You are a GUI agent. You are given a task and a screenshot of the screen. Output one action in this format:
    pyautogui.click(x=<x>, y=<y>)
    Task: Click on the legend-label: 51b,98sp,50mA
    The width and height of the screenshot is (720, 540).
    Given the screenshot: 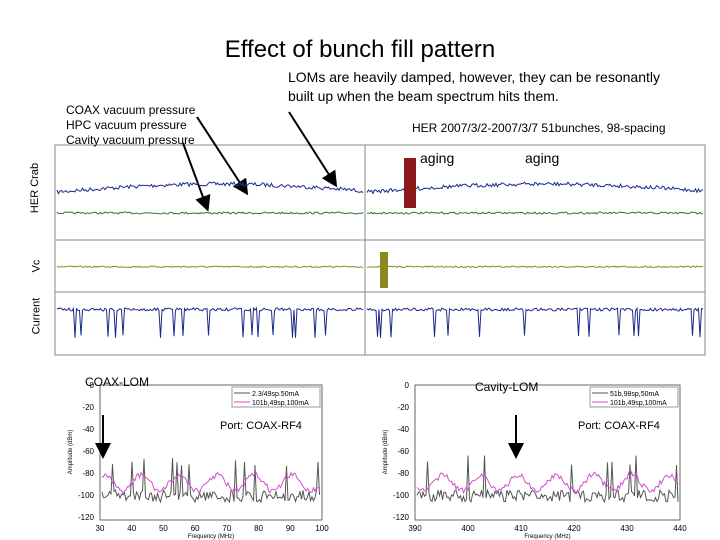 What is the action you would take?
    pyautogui.click(x=634, y=394)
    